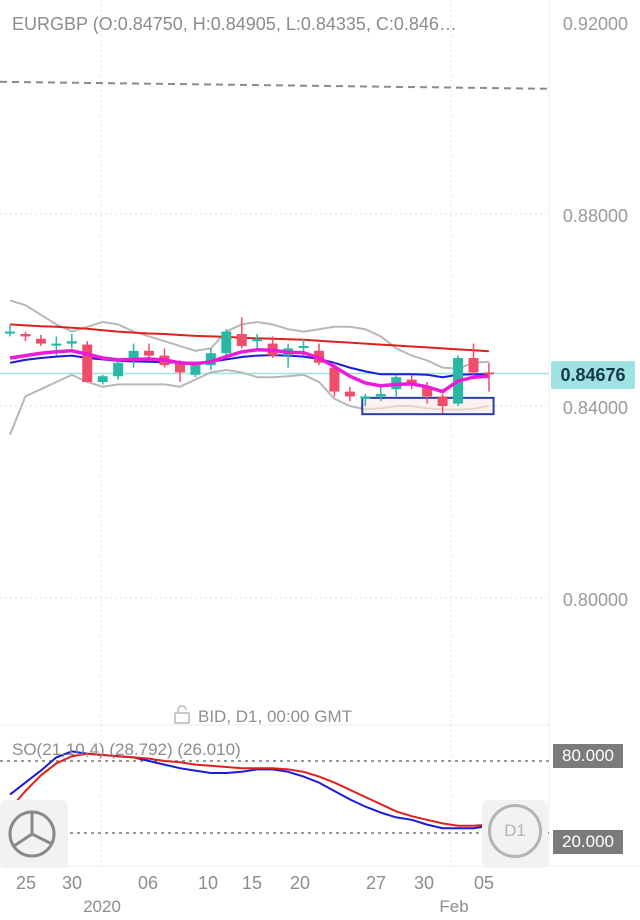  I want to click on lock-icon, so click(182, 716).